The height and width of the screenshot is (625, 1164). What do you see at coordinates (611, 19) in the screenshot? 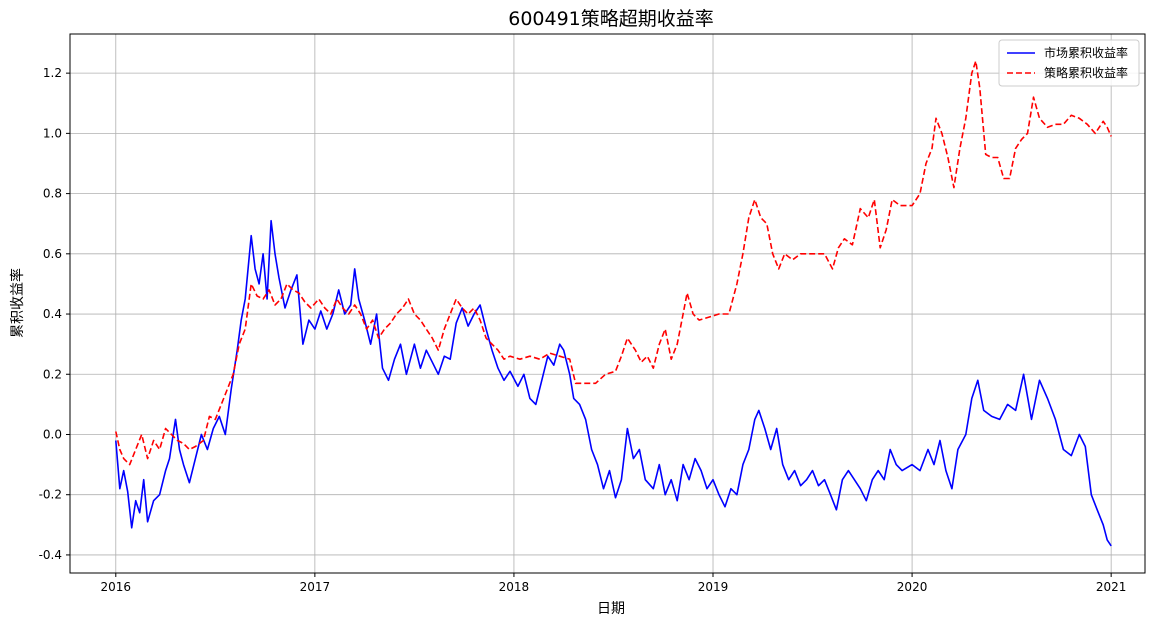
I see `chart-title: 600491策略超期收益率` at bounding box center [611, 19].